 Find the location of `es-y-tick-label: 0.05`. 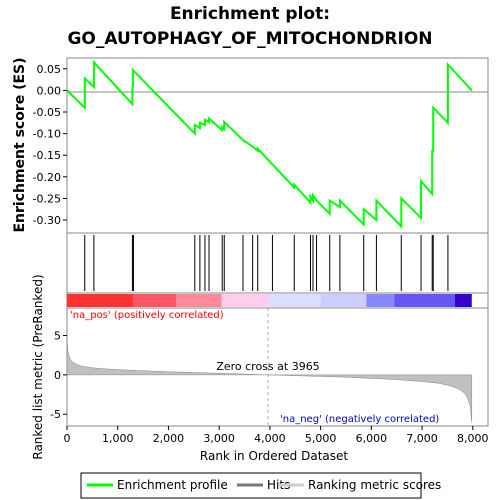

es-y-tick-label: 0.05 is located at coordinates (49, 69).